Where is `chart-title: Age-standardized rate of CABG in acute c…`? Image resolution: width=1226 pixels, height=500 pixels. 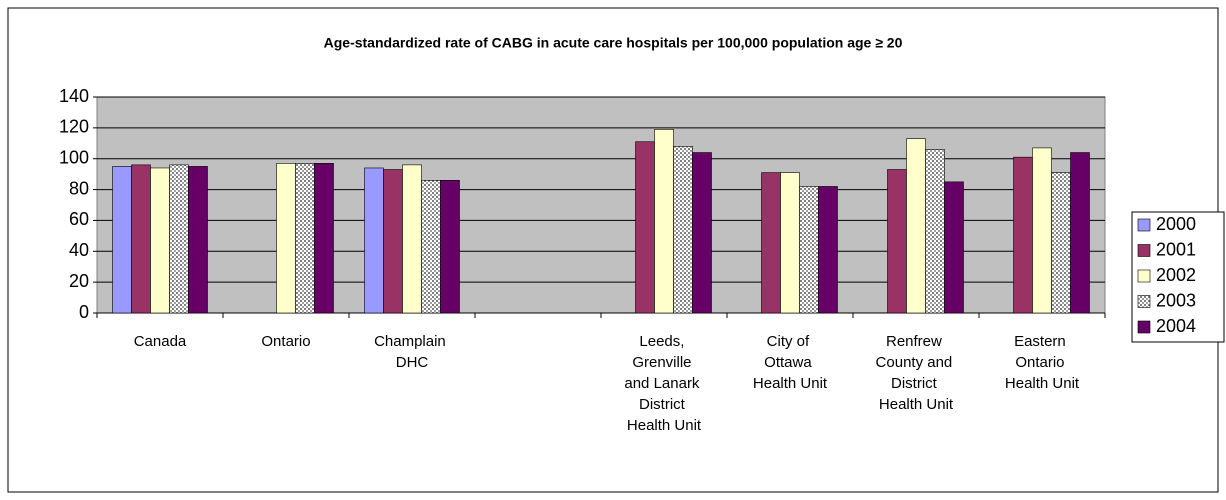
chart-title: Age-standardized rate of CABG in acute c… is located at coordinates (613, 43).